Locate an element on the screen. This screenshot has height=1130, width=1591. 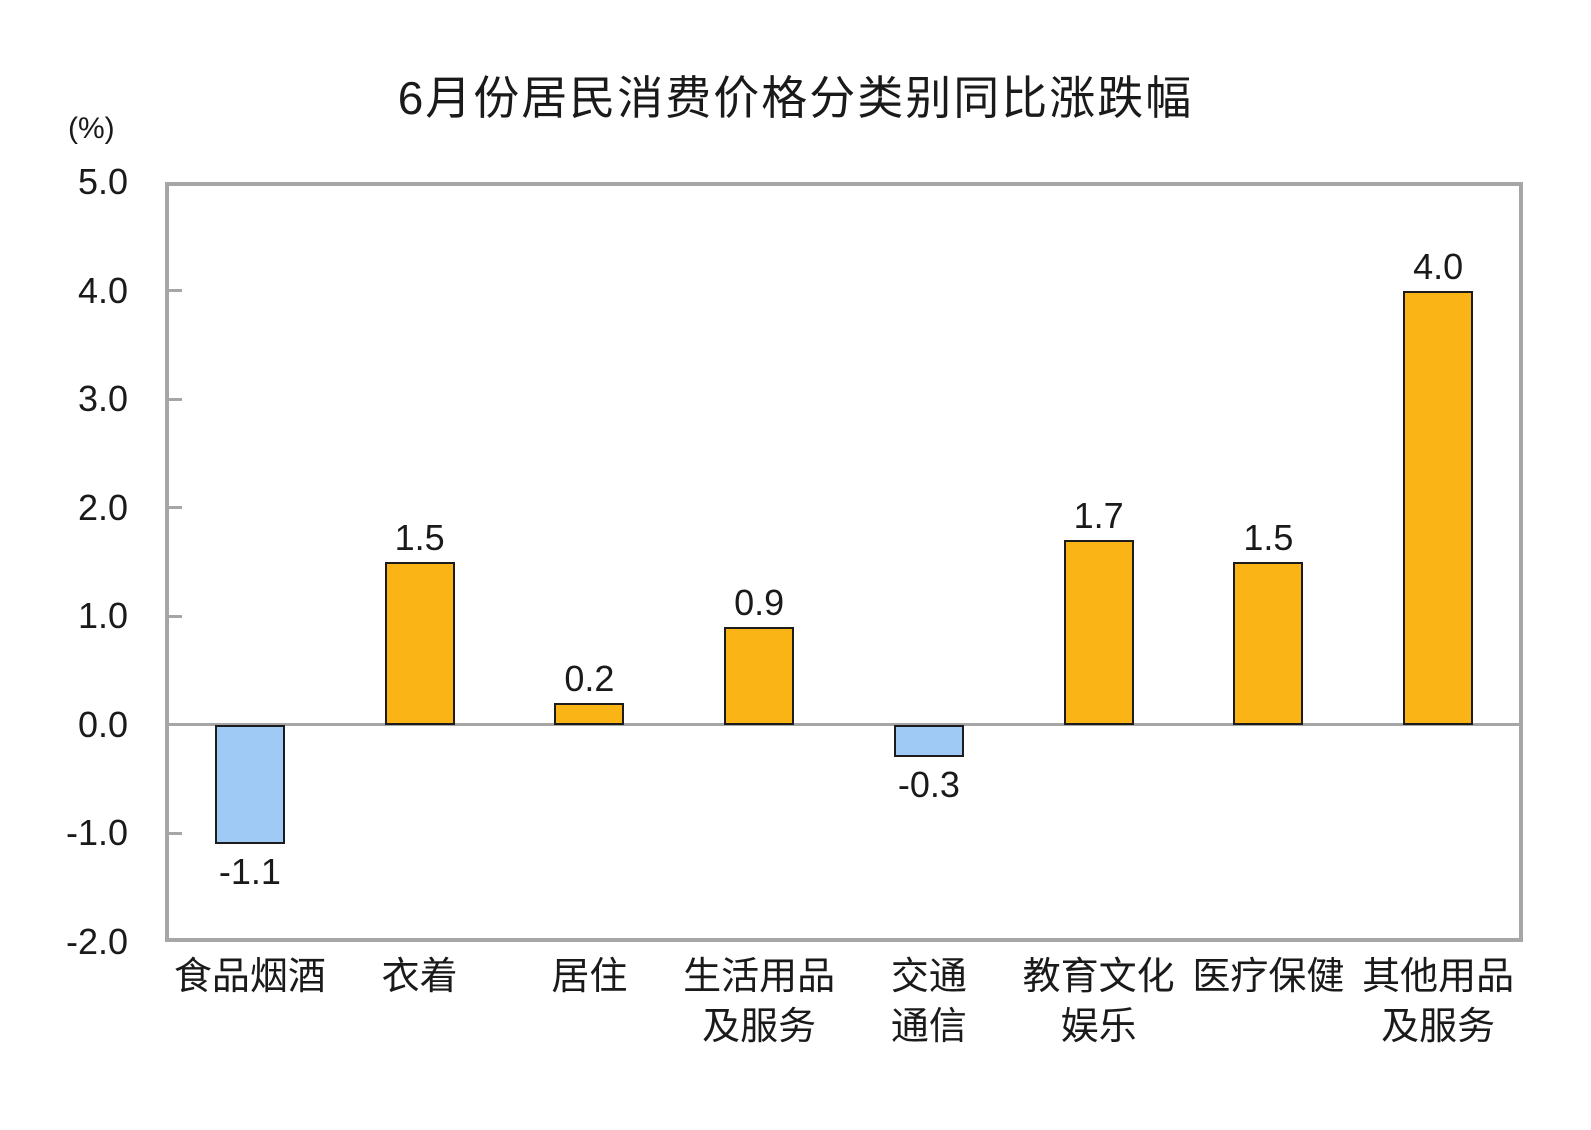
x-category-label: 居住 is located at coordinates (589, 977).